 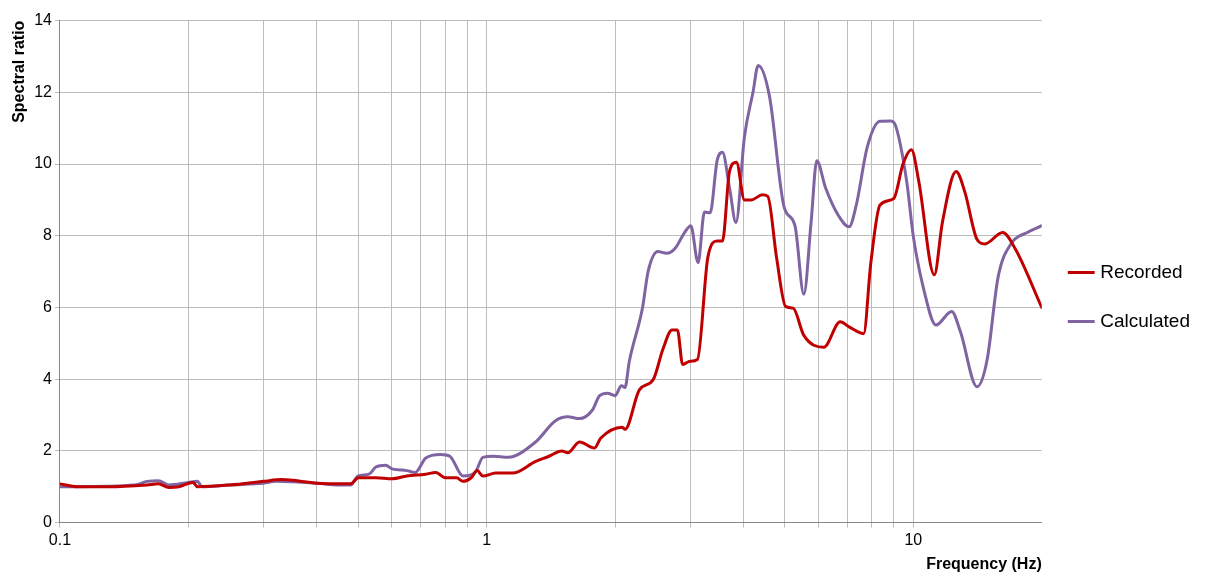 What do you see at coordinates (1141, 271) in the screenshot?
I see `legend-label: Recorded` at bounding box center [1141, 271].